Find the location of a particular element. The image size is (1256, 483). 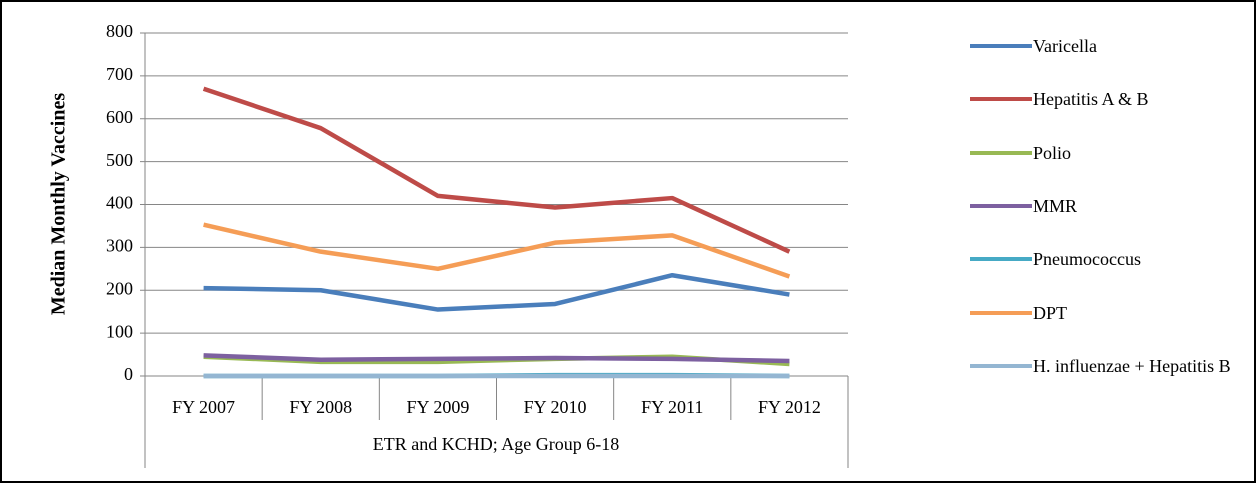

legend-label: Polio is located at coordinates (1052, 152).